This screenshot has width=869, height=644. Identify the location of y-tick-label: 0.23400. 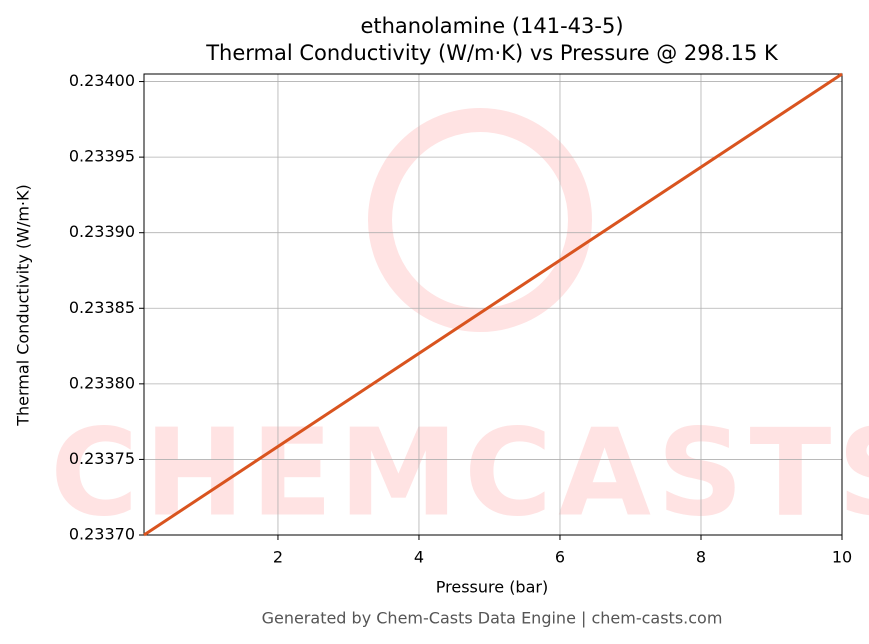
(102, 80).